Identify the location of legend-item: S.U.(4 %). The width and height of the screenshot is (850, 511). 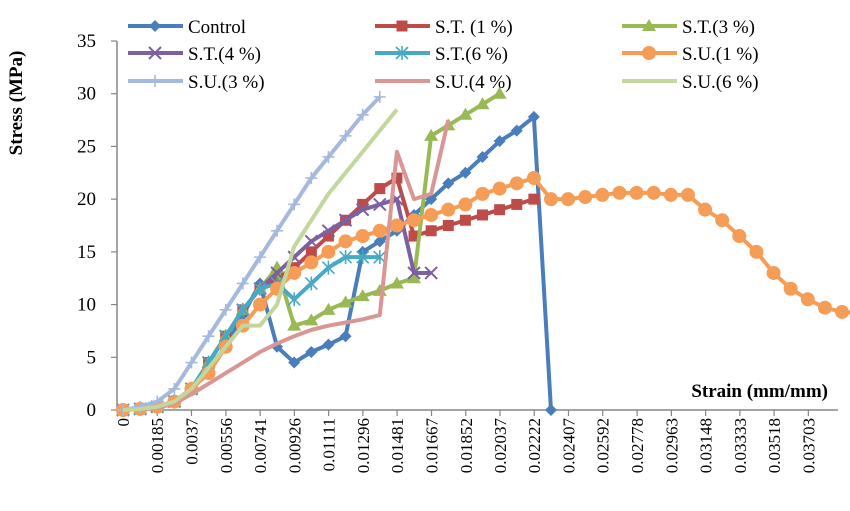
(443, 82).